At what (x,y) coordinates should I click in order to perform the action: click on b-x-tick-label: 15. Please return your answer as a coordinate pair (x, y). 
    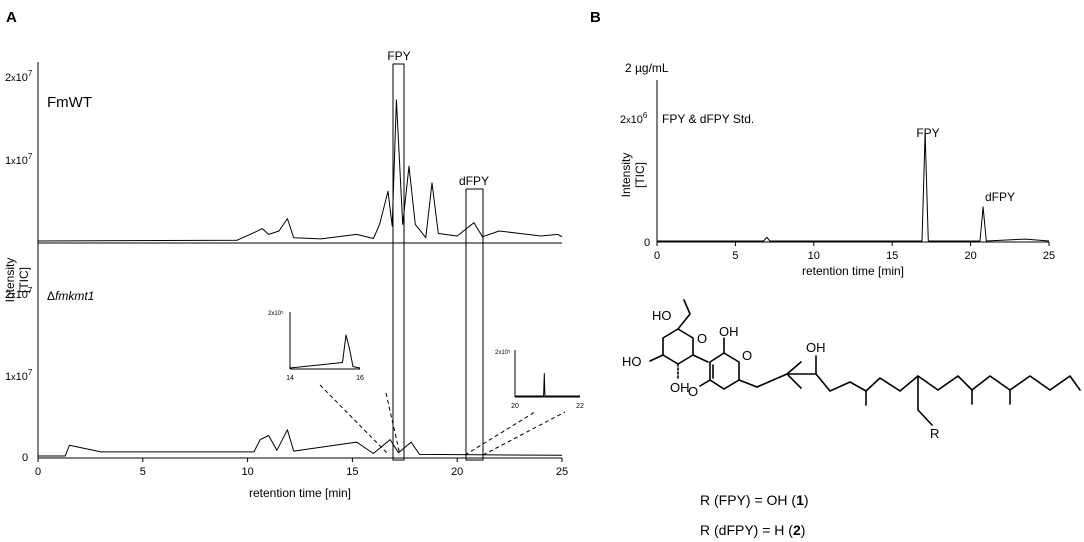
    Looking at the image, I should click on (892, 256).